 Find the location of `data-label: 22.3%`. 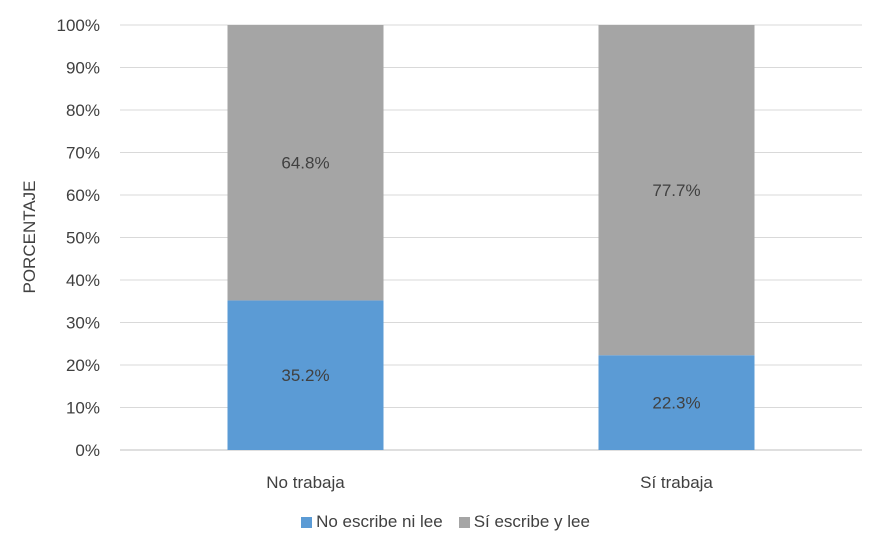

data-label: 22.3% is located at coordinates (676, 403).